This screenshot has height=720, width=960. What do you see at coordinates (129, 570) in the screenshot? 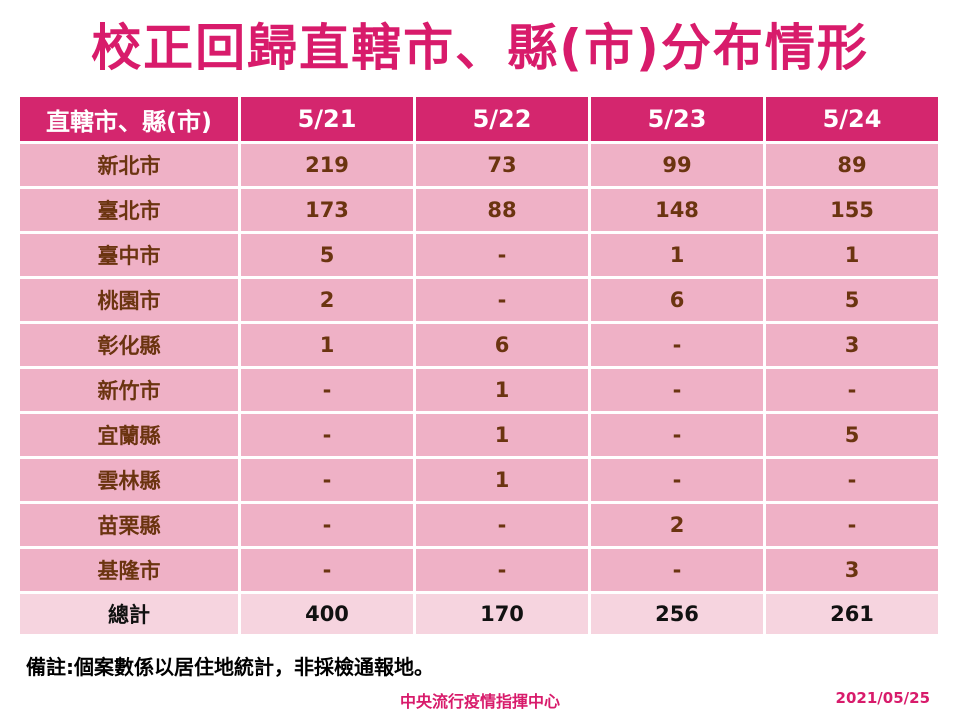
I see `row-label: 基隆市` at bounding box center [129, 570].